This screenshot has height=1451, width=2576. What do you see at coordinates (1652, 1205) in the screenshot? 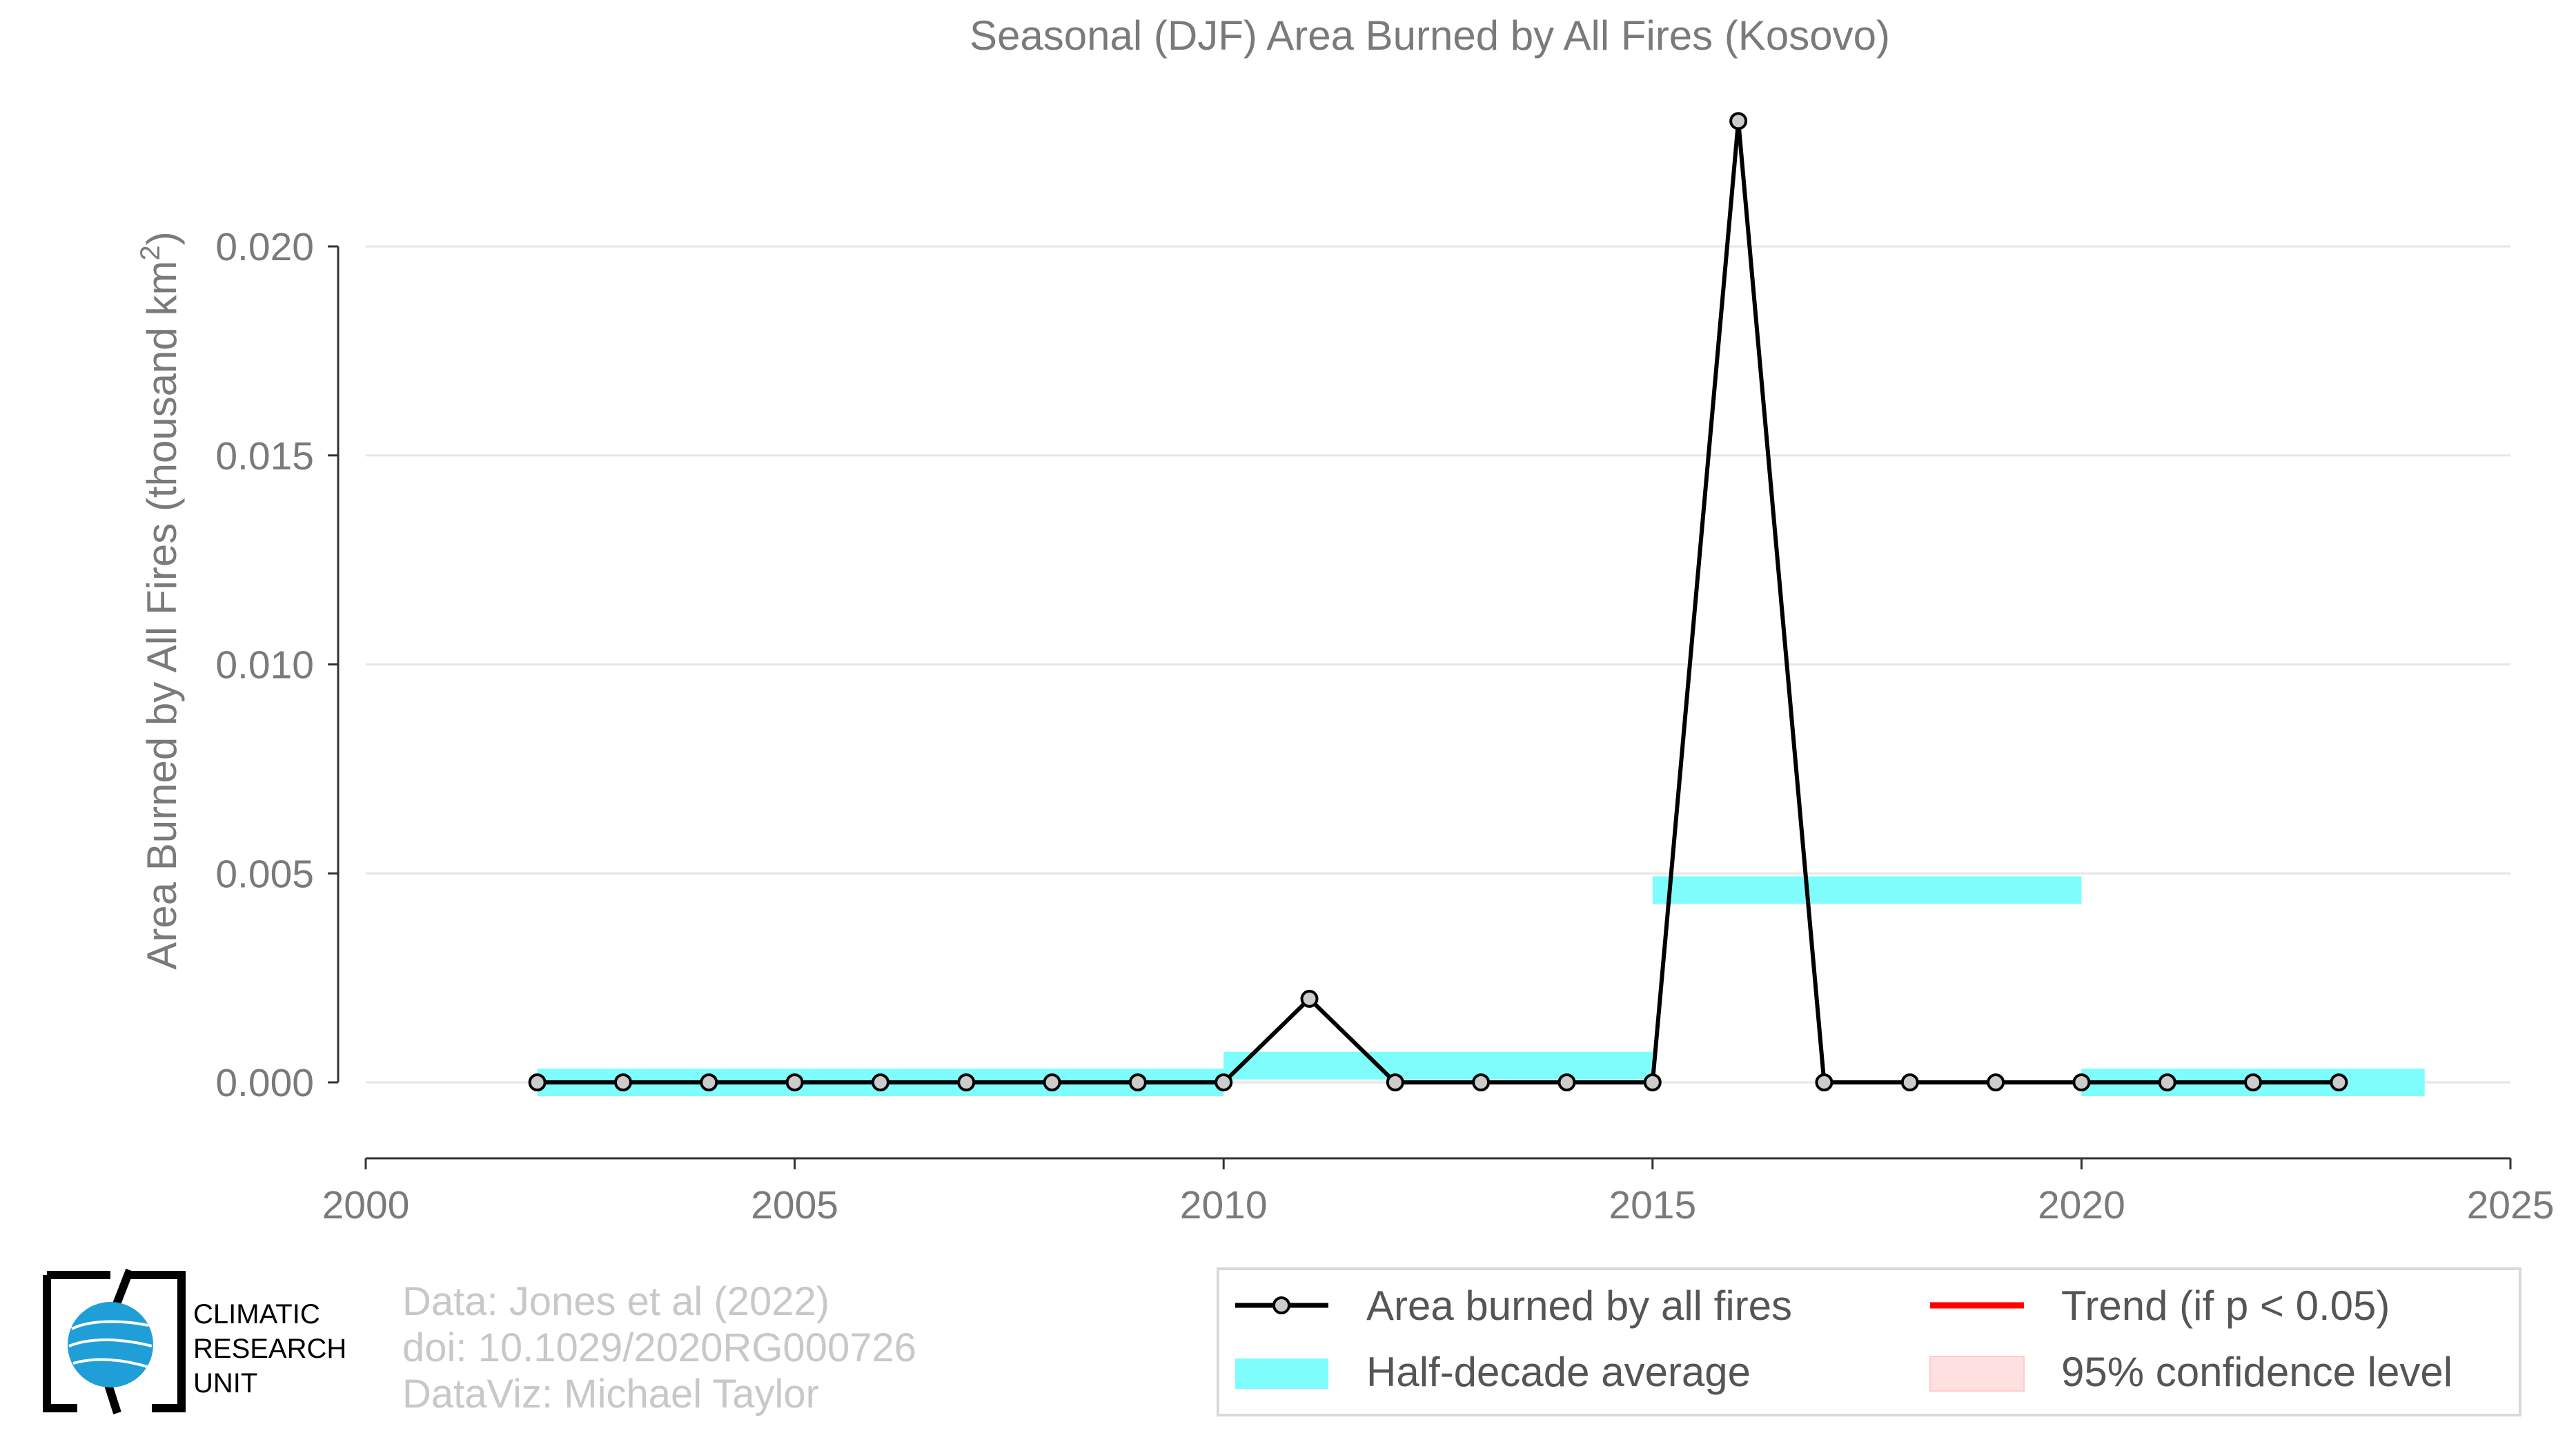
I see `x-tick-label: 2015` at bounding box center [1652, 1205].